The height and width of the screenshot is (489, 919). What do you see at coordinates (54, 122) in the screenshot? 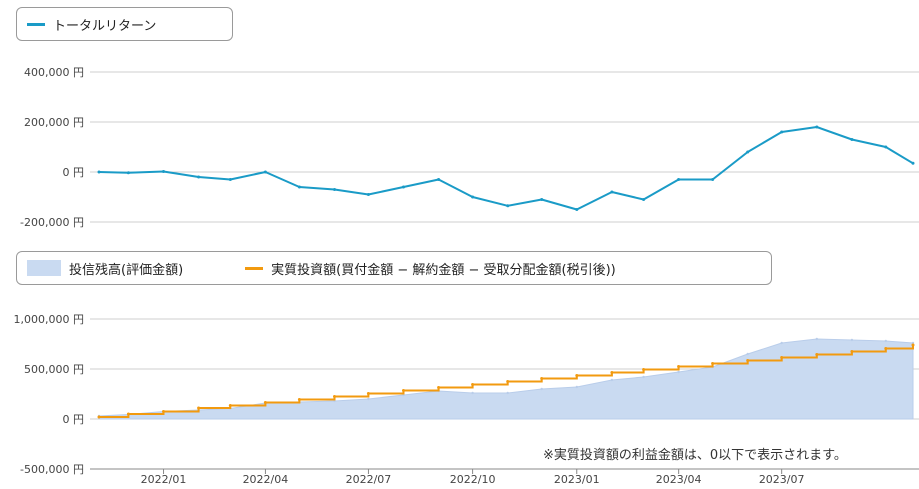
I see `top-ytick-label: 200,000 円` at bounding box center [54, 122].